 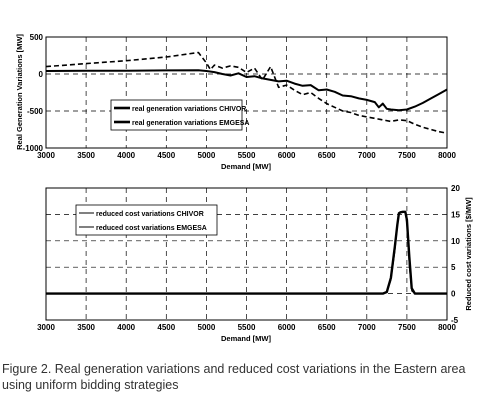 I want to click on x-axis-label-bottom: Demand [MW], so click(x=246, y=338).